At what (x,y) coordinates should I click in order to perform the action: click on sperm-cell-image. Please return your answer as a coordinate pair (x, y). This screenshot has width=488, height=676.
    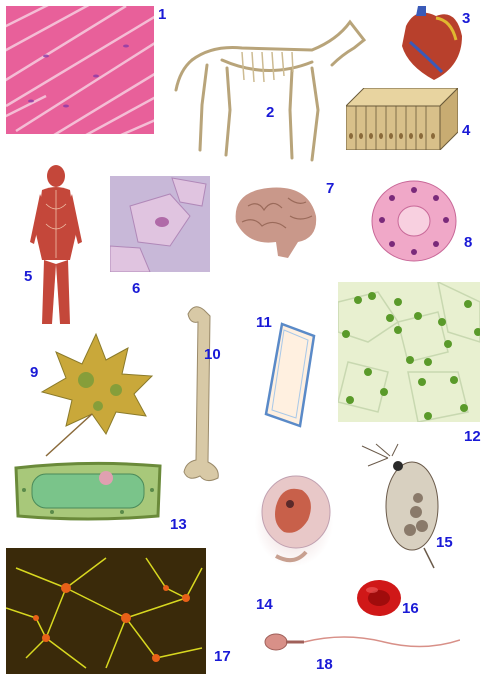
    Looking at the image, I should click on (362, 642).